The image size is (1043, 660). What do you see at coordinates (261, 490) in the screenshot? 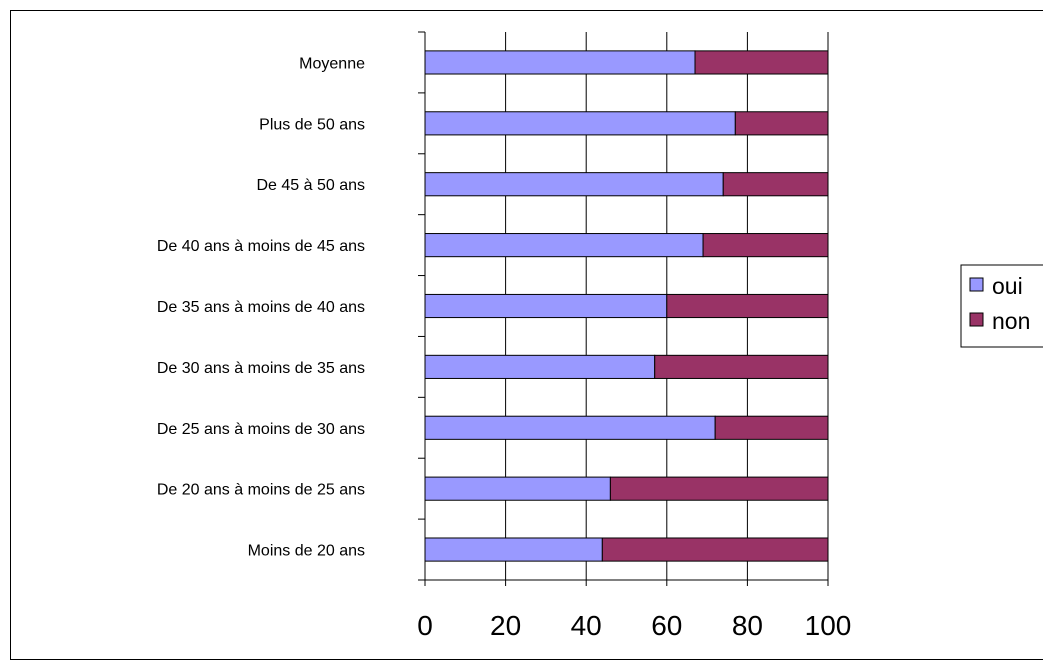
I see `category-label: De 20 ans à moins de 25 ans` at bounding box center [261, 490].